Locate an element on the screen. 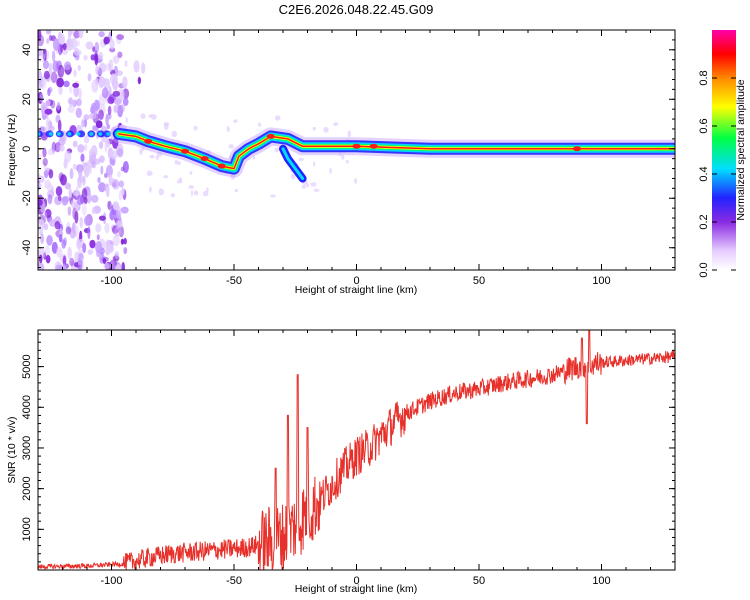  spectrogram-y-tick-label: -40 is located at coordinates (27, 248).